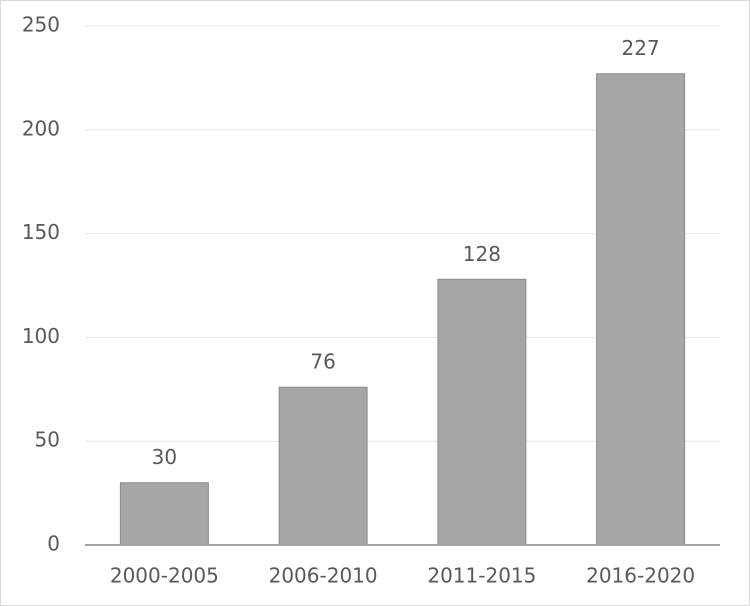 The width and height of the screenshot is (750, 606). I want to click on value-label: 227, so click(641, 48).